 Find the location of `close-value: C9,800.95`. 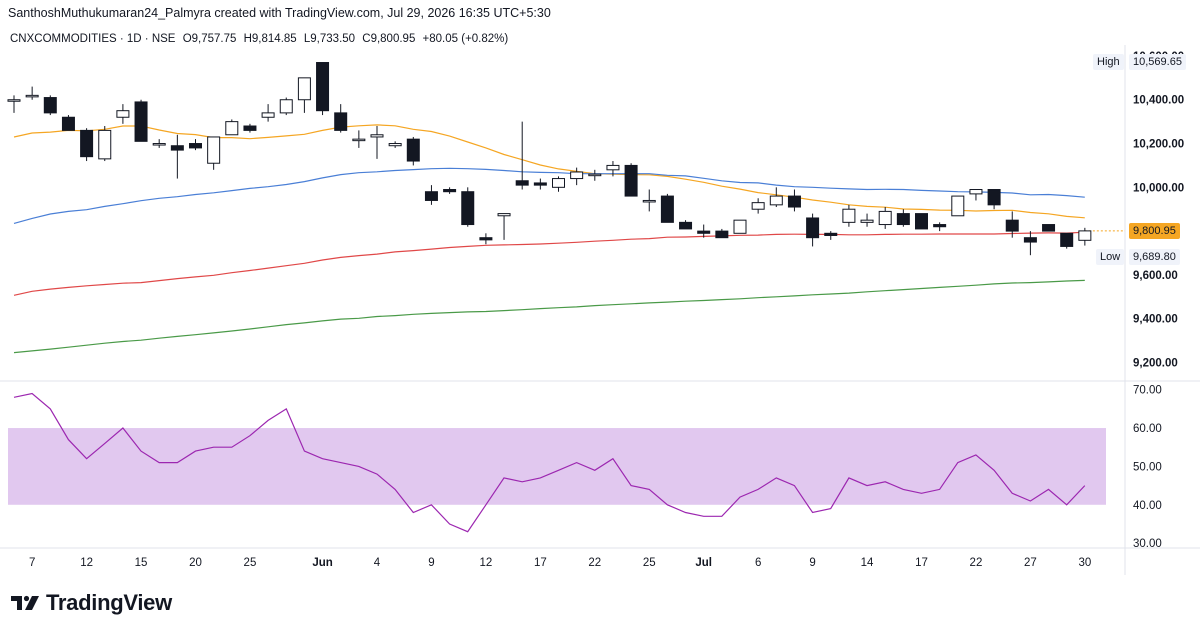

close-value: C9,800.95 is located at coordinates (389, 39).